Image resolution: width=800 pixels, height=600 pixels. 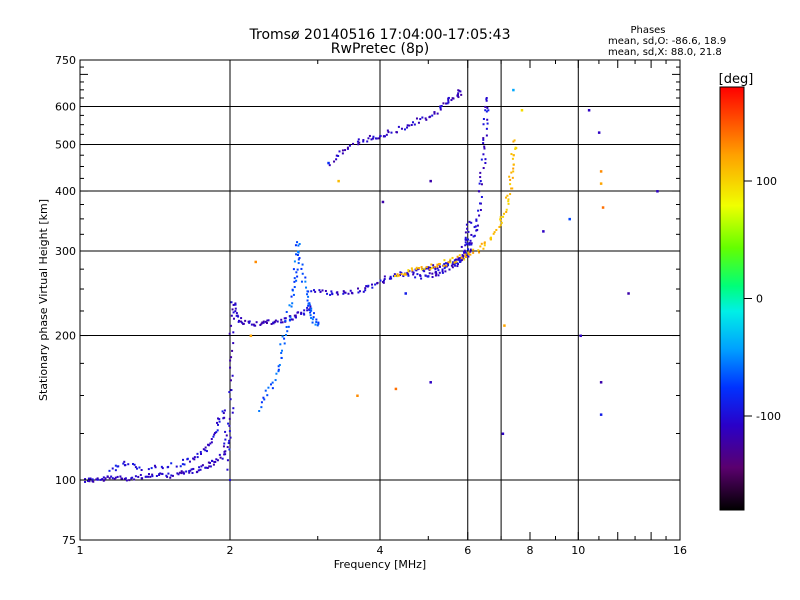 What do you see at coordinates (380, 49) in the screenshot?
I see `chart-subtitle: RwPretec (8p)` at bounding box center [380, 49].